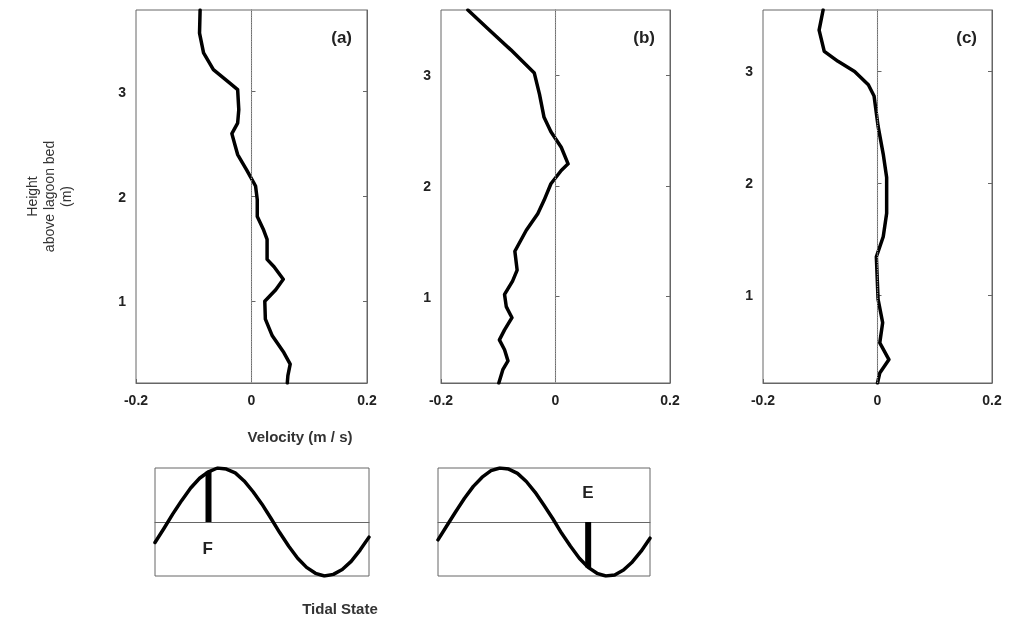 The width and height of the screenshot is (1011, 628). Describe the element at coordinates (300, 436) in the screenshot. I see `x-axis-title: Velocity (m / s)` at that location.